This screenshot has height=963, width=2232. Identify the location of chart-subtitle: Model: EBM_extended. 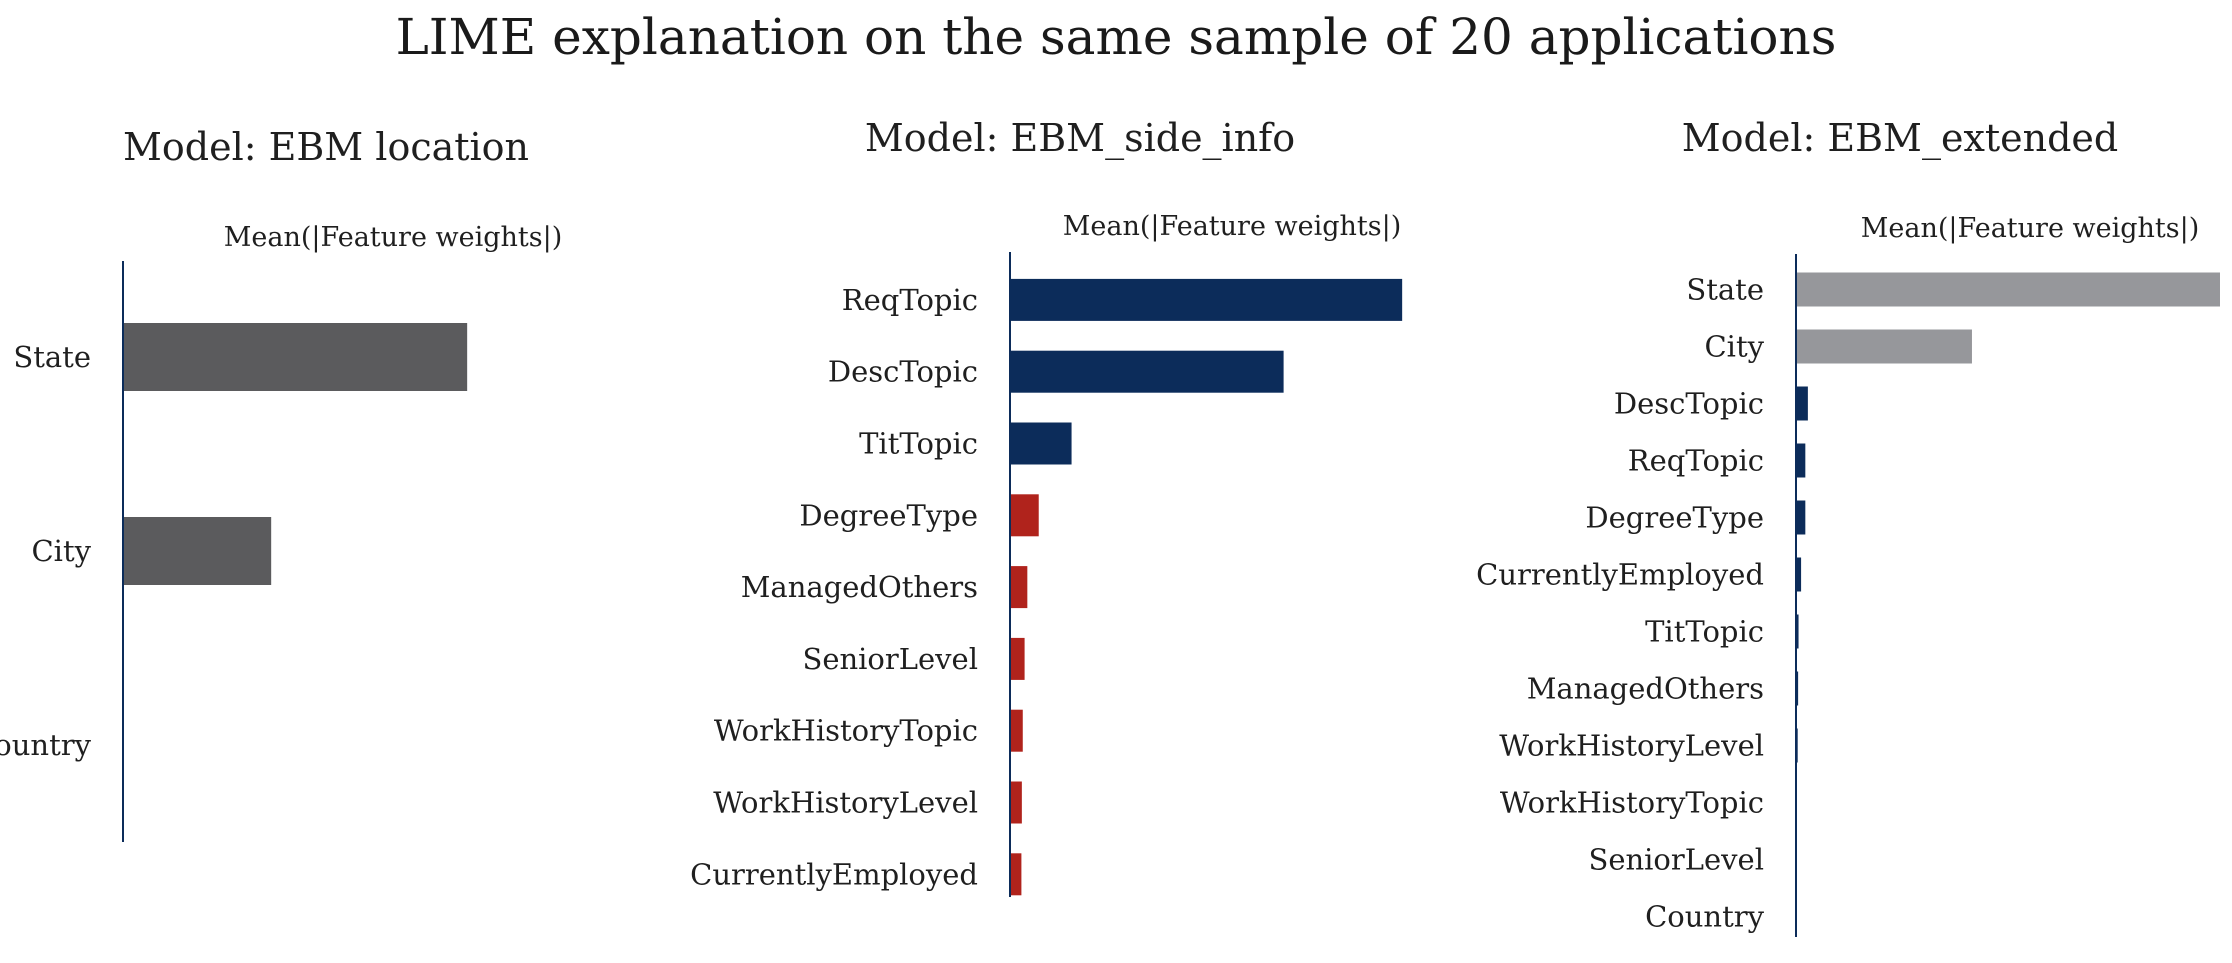
(1900, 138).